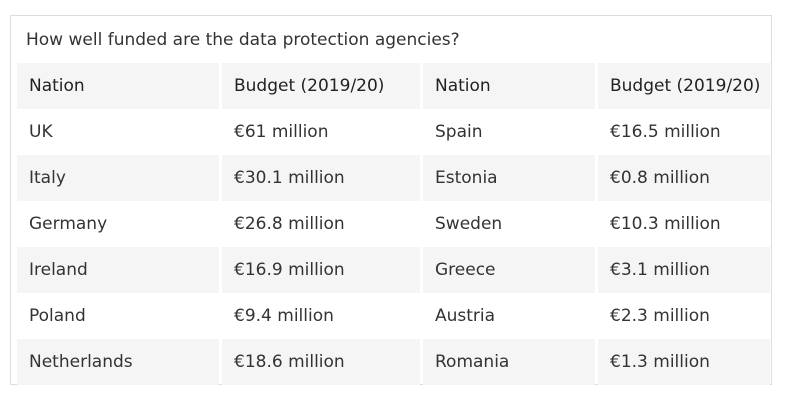  I want to click on nation-cell: Sweden, so click(509, 224).